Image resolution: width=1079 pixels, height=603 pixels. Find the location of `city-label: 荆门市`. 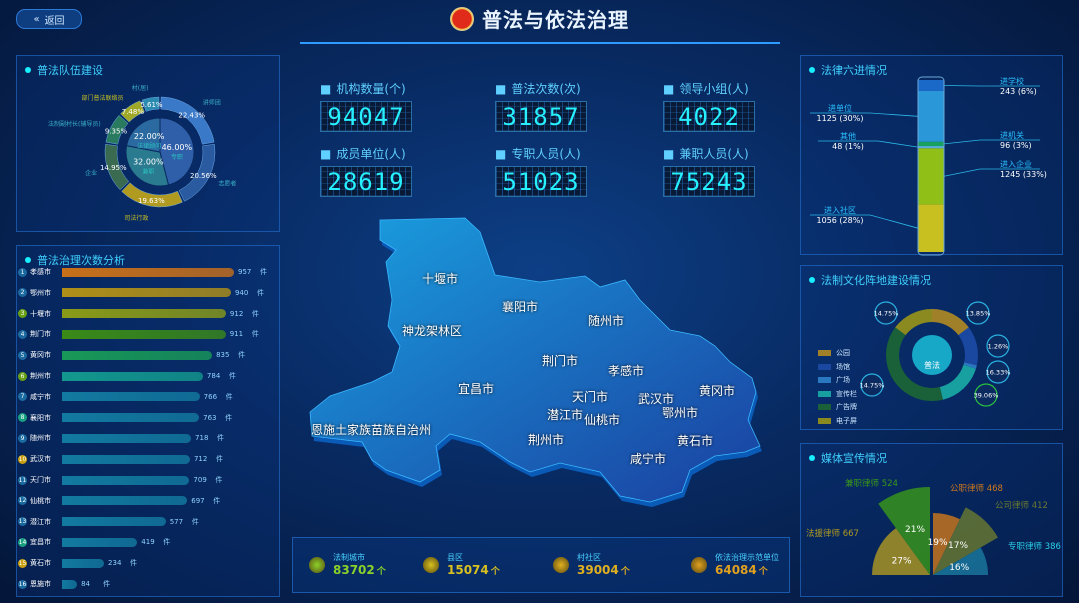

city-label: 荆门市 is located at coordinates (560, 361).